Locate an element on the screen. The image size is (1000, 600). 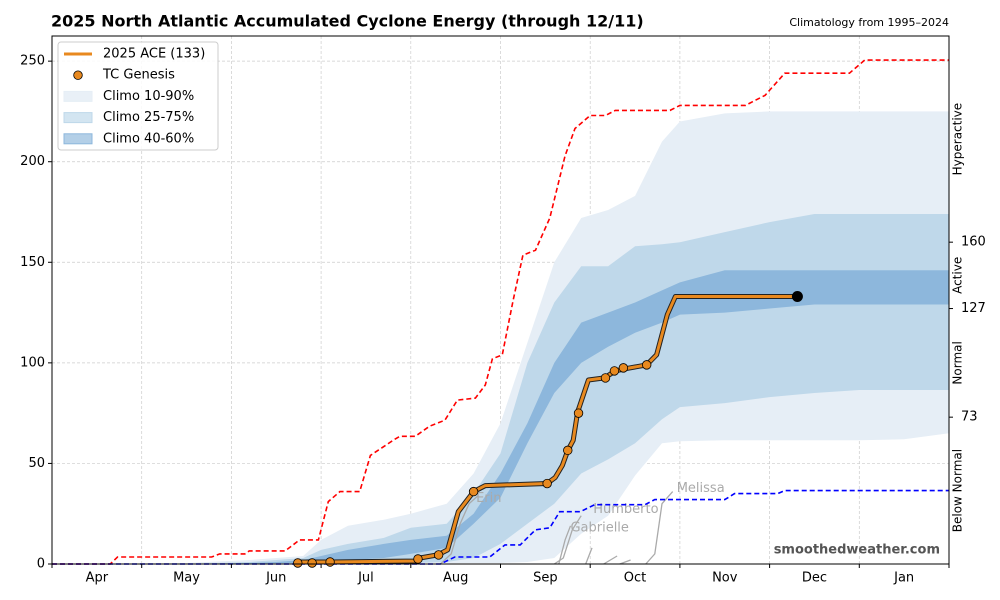
storm-label: Melissa is located at coordinates (701, 488).